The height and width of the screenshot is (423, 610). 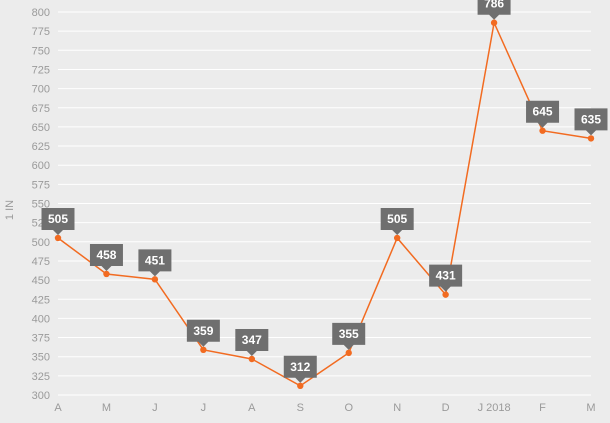 I want to click on y-tick-label: 350, so click(x=41, y=358).